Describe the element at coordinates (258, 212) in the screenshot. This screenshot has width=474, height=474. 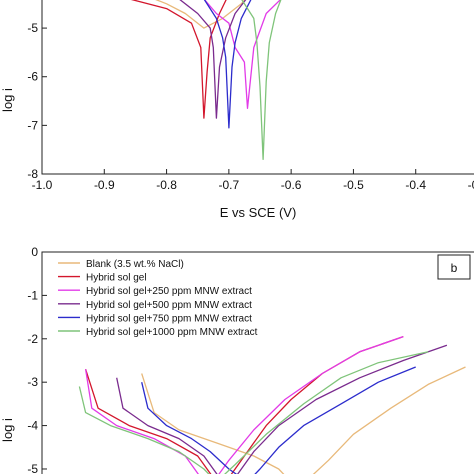
I see `panel-a-x-axis-label: E vs SCE (V)` at that location.